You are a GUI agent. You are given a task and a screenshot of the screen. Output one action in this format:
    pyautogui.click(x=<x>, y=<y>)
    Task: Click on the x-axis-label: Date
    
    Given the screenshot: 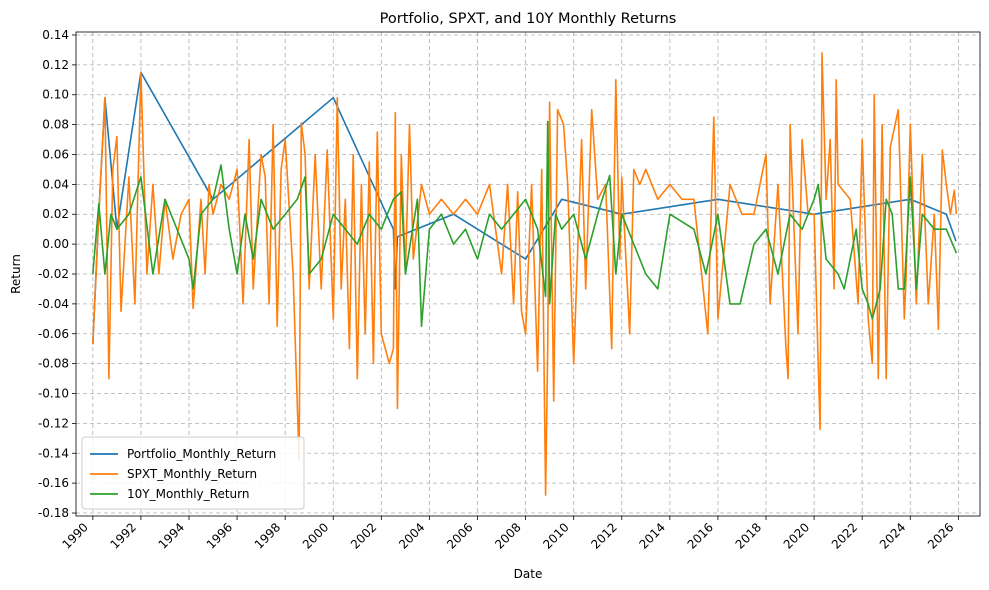 What is the action you would take?
    pyautogui.click(x=528, y=574)
    